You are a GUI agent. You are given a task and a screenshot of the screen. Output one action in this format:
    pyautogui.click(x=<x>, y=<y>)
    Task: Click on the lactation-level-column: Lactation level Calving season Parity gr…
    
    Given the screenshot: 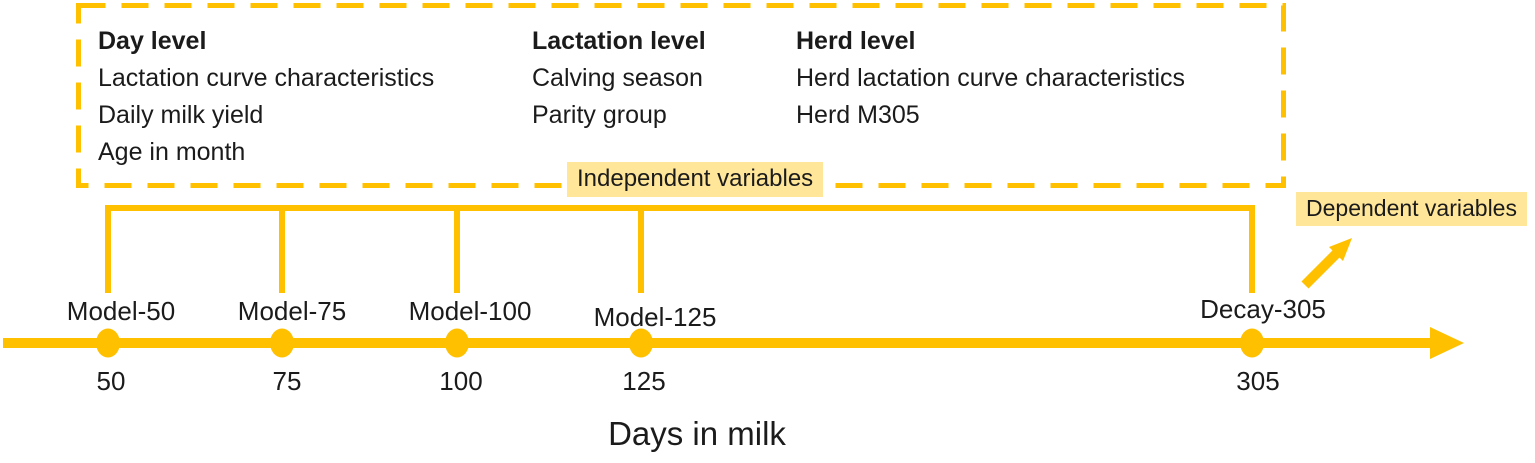 What is the action you would take?
    pyautogui.click(x=619, y=78)
    